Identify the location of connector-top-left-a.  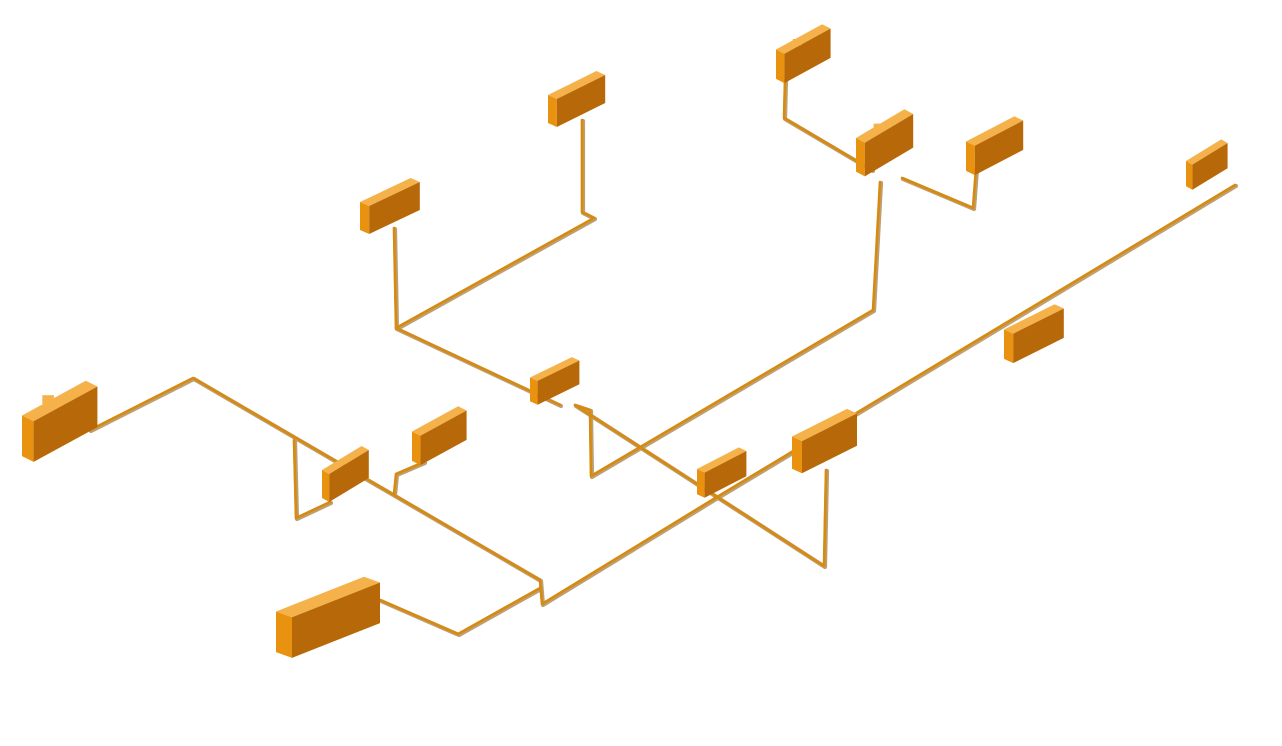
(390, 206).